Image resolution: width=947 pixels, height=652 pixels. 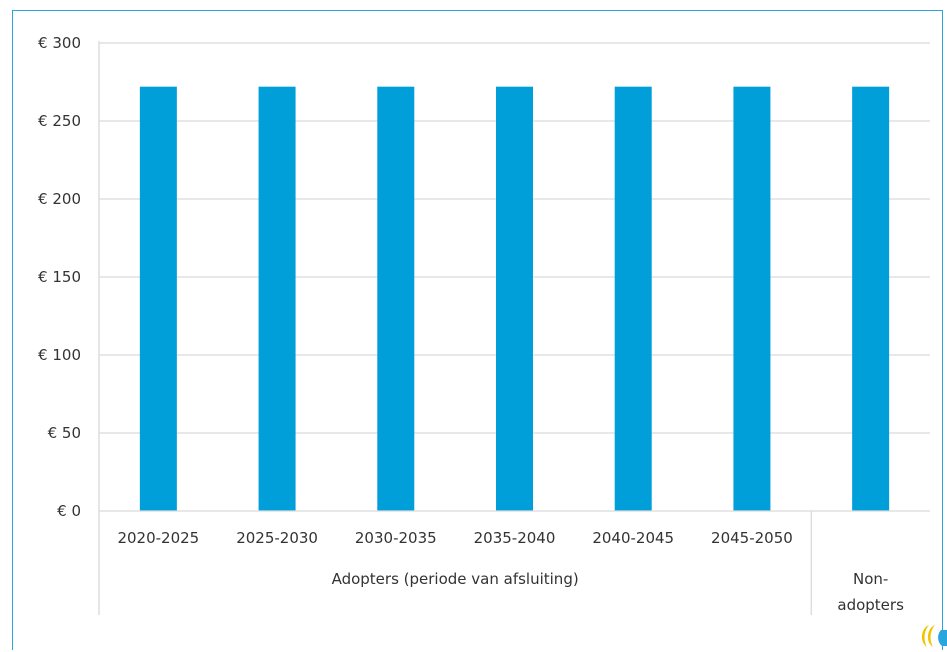 What do you see at coordinates (59, 199) in the screenshot?
I see `y-tick-label: € 200` at bounding box center [59, 199].